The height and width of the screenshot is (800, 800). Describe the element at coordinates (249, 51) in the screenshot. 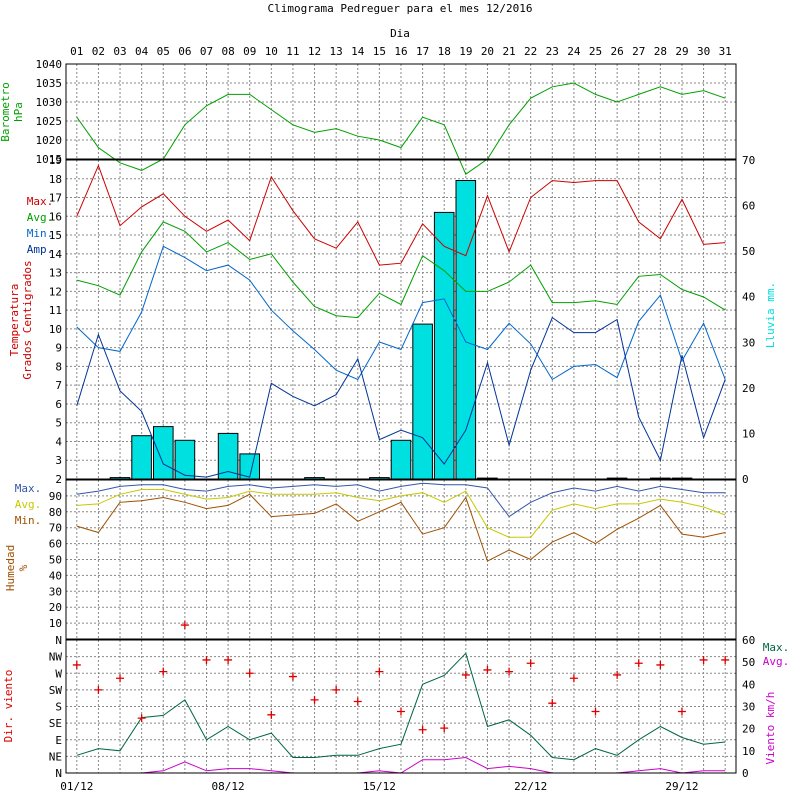

I see `day-tick-label: 09` at that location.